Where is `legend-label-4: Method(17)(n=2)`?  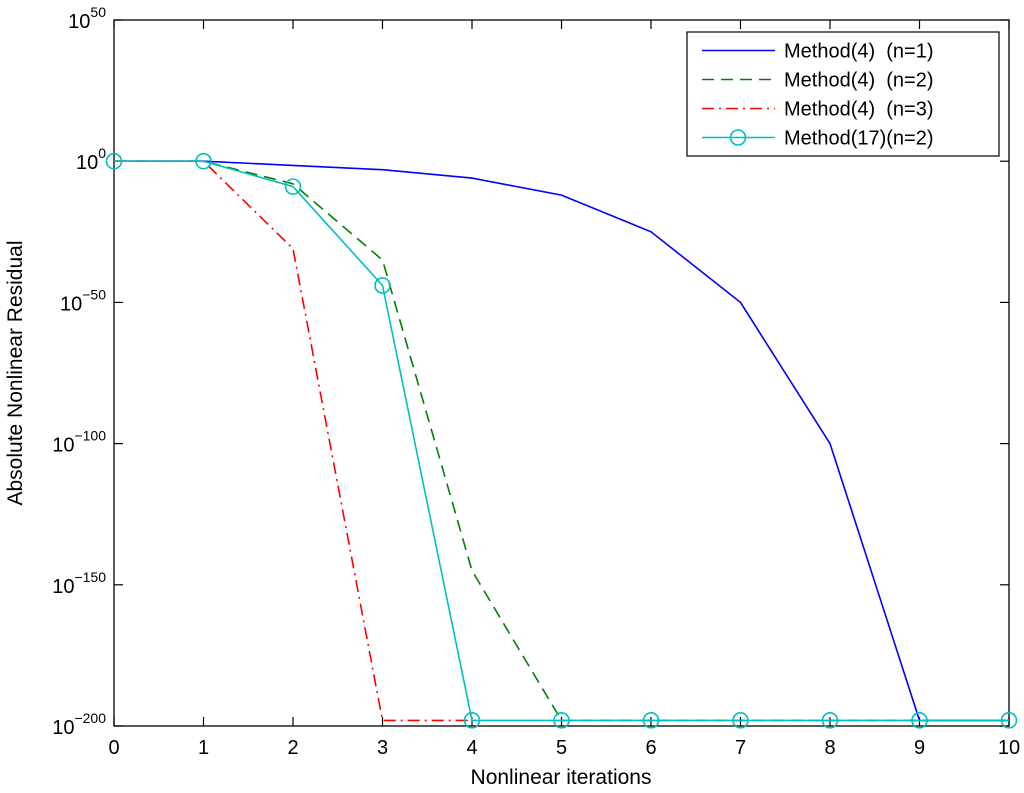
legend-label-4: Method(17)(n=2) is located at coordinates (859, 139).